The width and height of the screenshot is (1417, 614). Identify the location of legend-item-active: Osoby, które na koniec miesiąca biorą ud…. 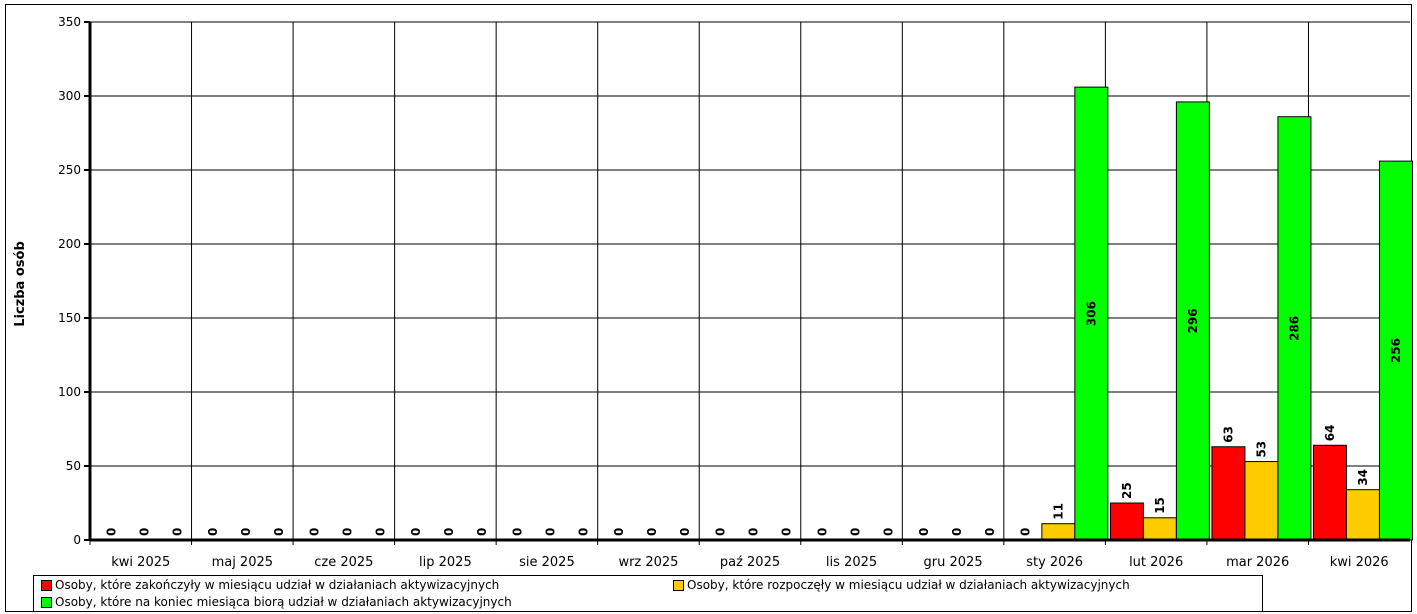
(276, 602).